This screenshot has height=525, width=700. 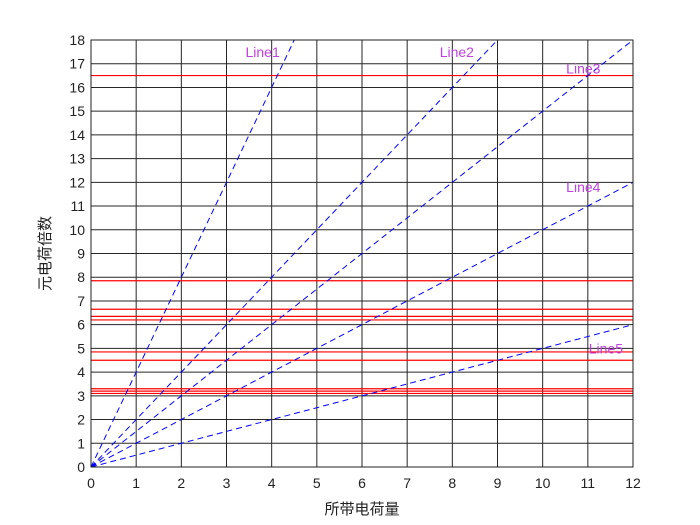 I want to click on x-tick-label: 9, so click(x=498, y=483).